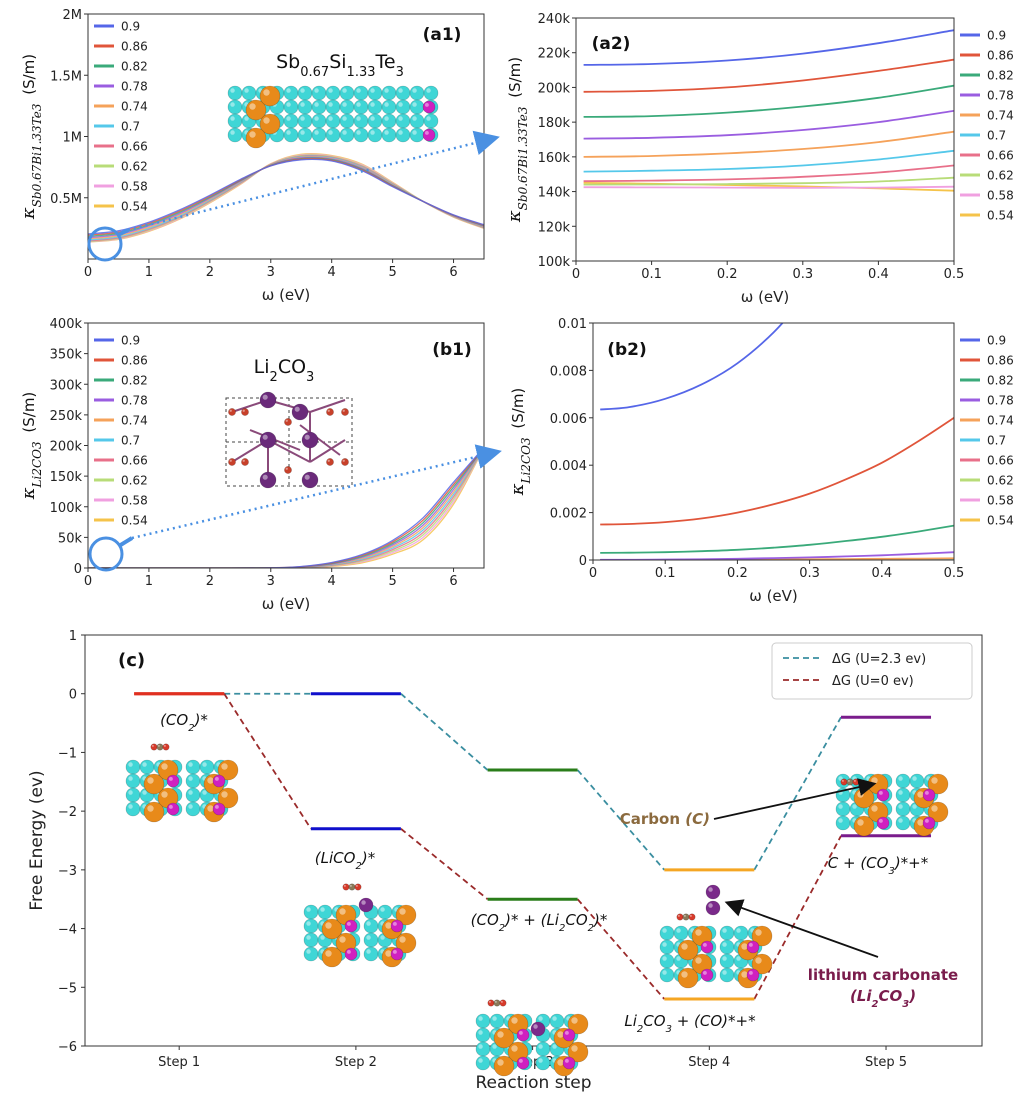  I want to click on y-tick-label: 400k, so click(66, 324).